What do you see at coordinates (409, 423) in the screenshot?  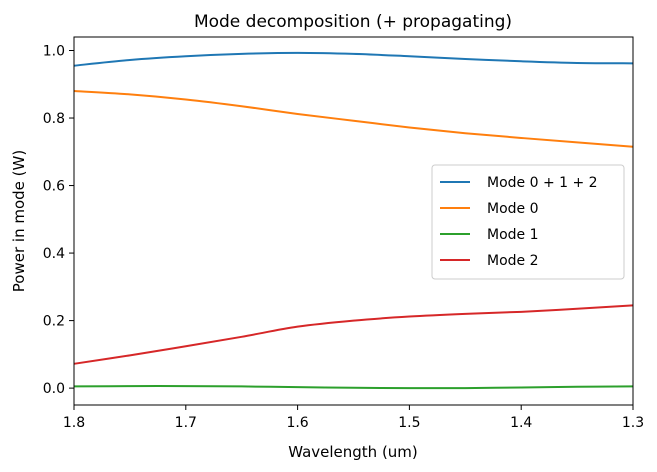 I see `x-tick-label: 1.5` at bounding box center [409, 423].